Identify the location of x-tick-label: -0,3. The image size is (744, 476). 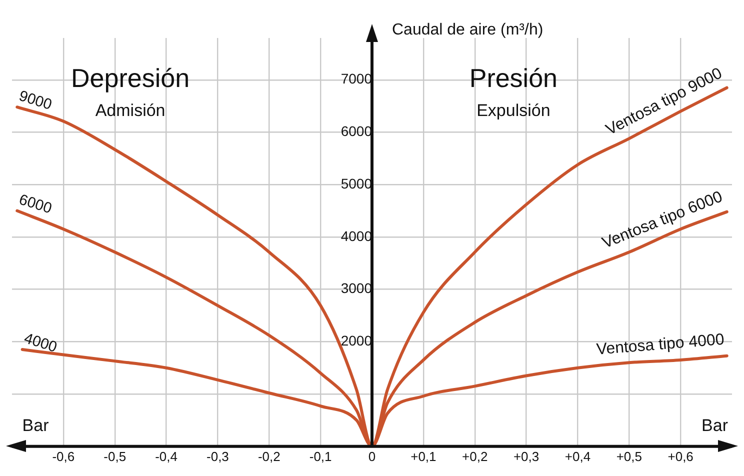
(217, 456).